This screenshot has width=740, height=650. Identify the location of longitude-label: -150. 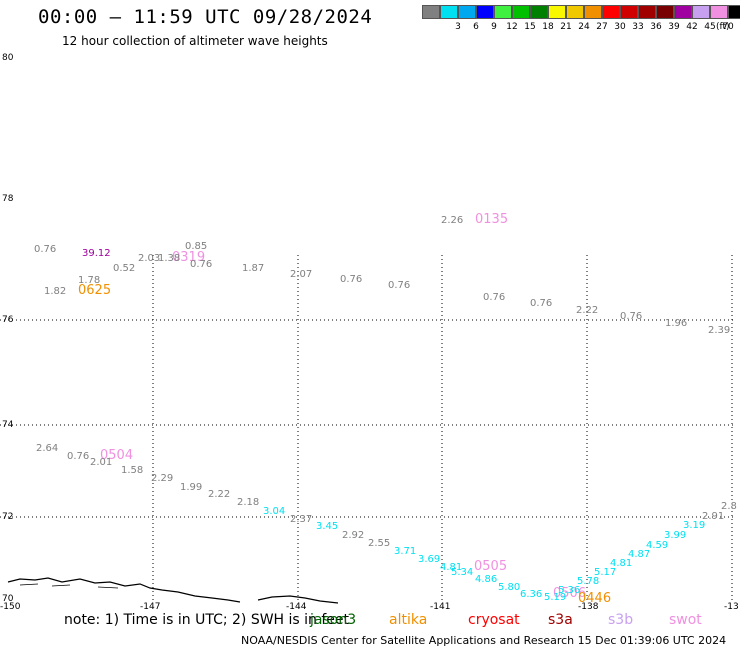
(10, 606).